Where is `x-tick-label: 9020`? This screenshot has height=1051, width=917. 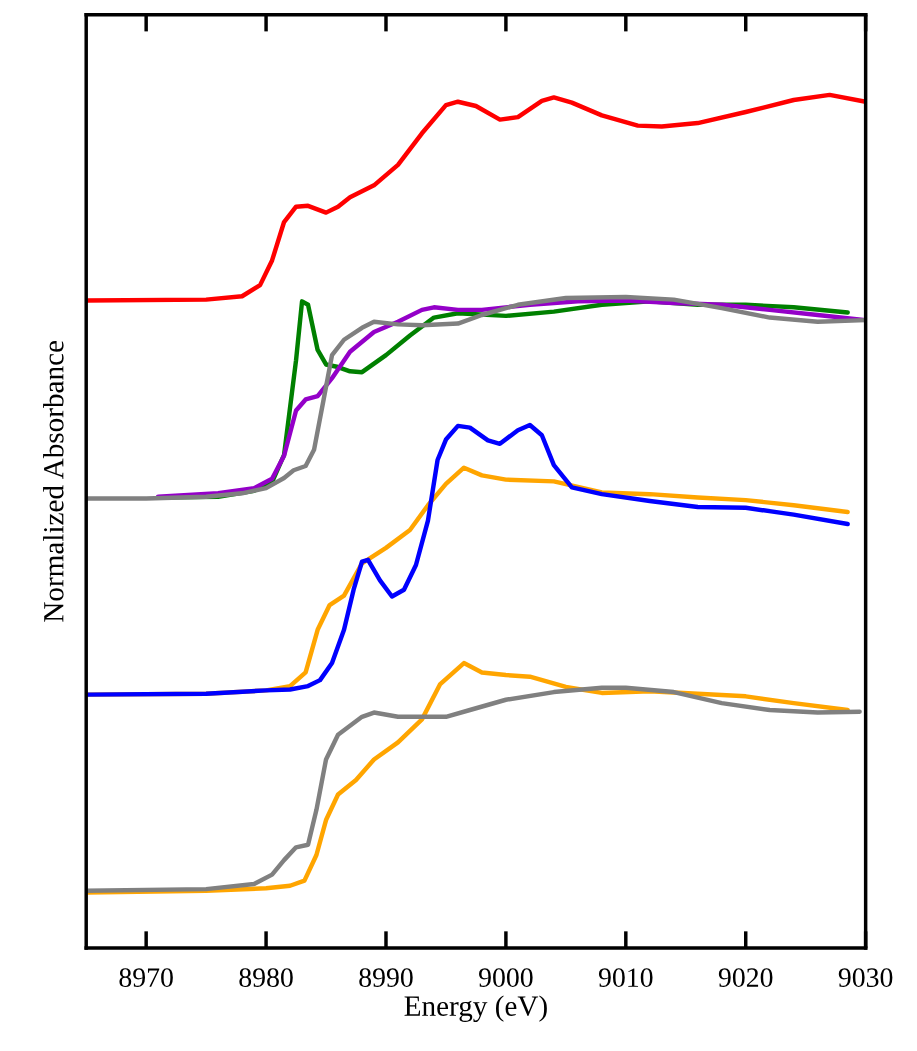 x-tick-label: 9020 is located at coordinates (745, 977).